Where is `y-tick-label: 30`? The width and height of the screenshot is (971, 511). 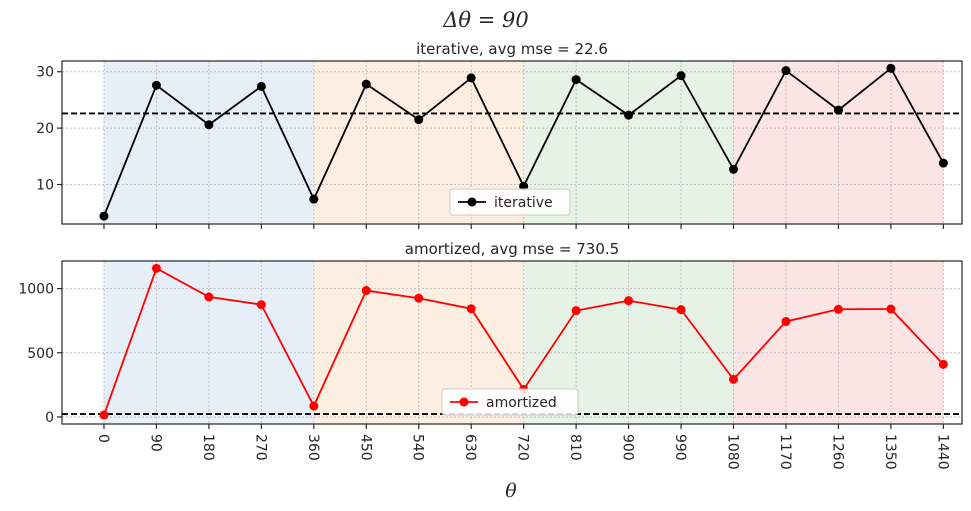 y-tick-label: 30 is located at coordinates (45, 73).